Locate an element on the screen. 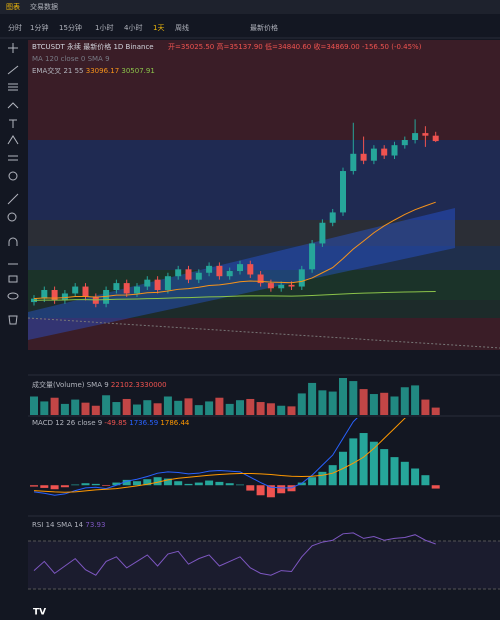  ema-legend: EMA交叉 21 55 33096.17 30507.91 is located at coordinates (93, 70).